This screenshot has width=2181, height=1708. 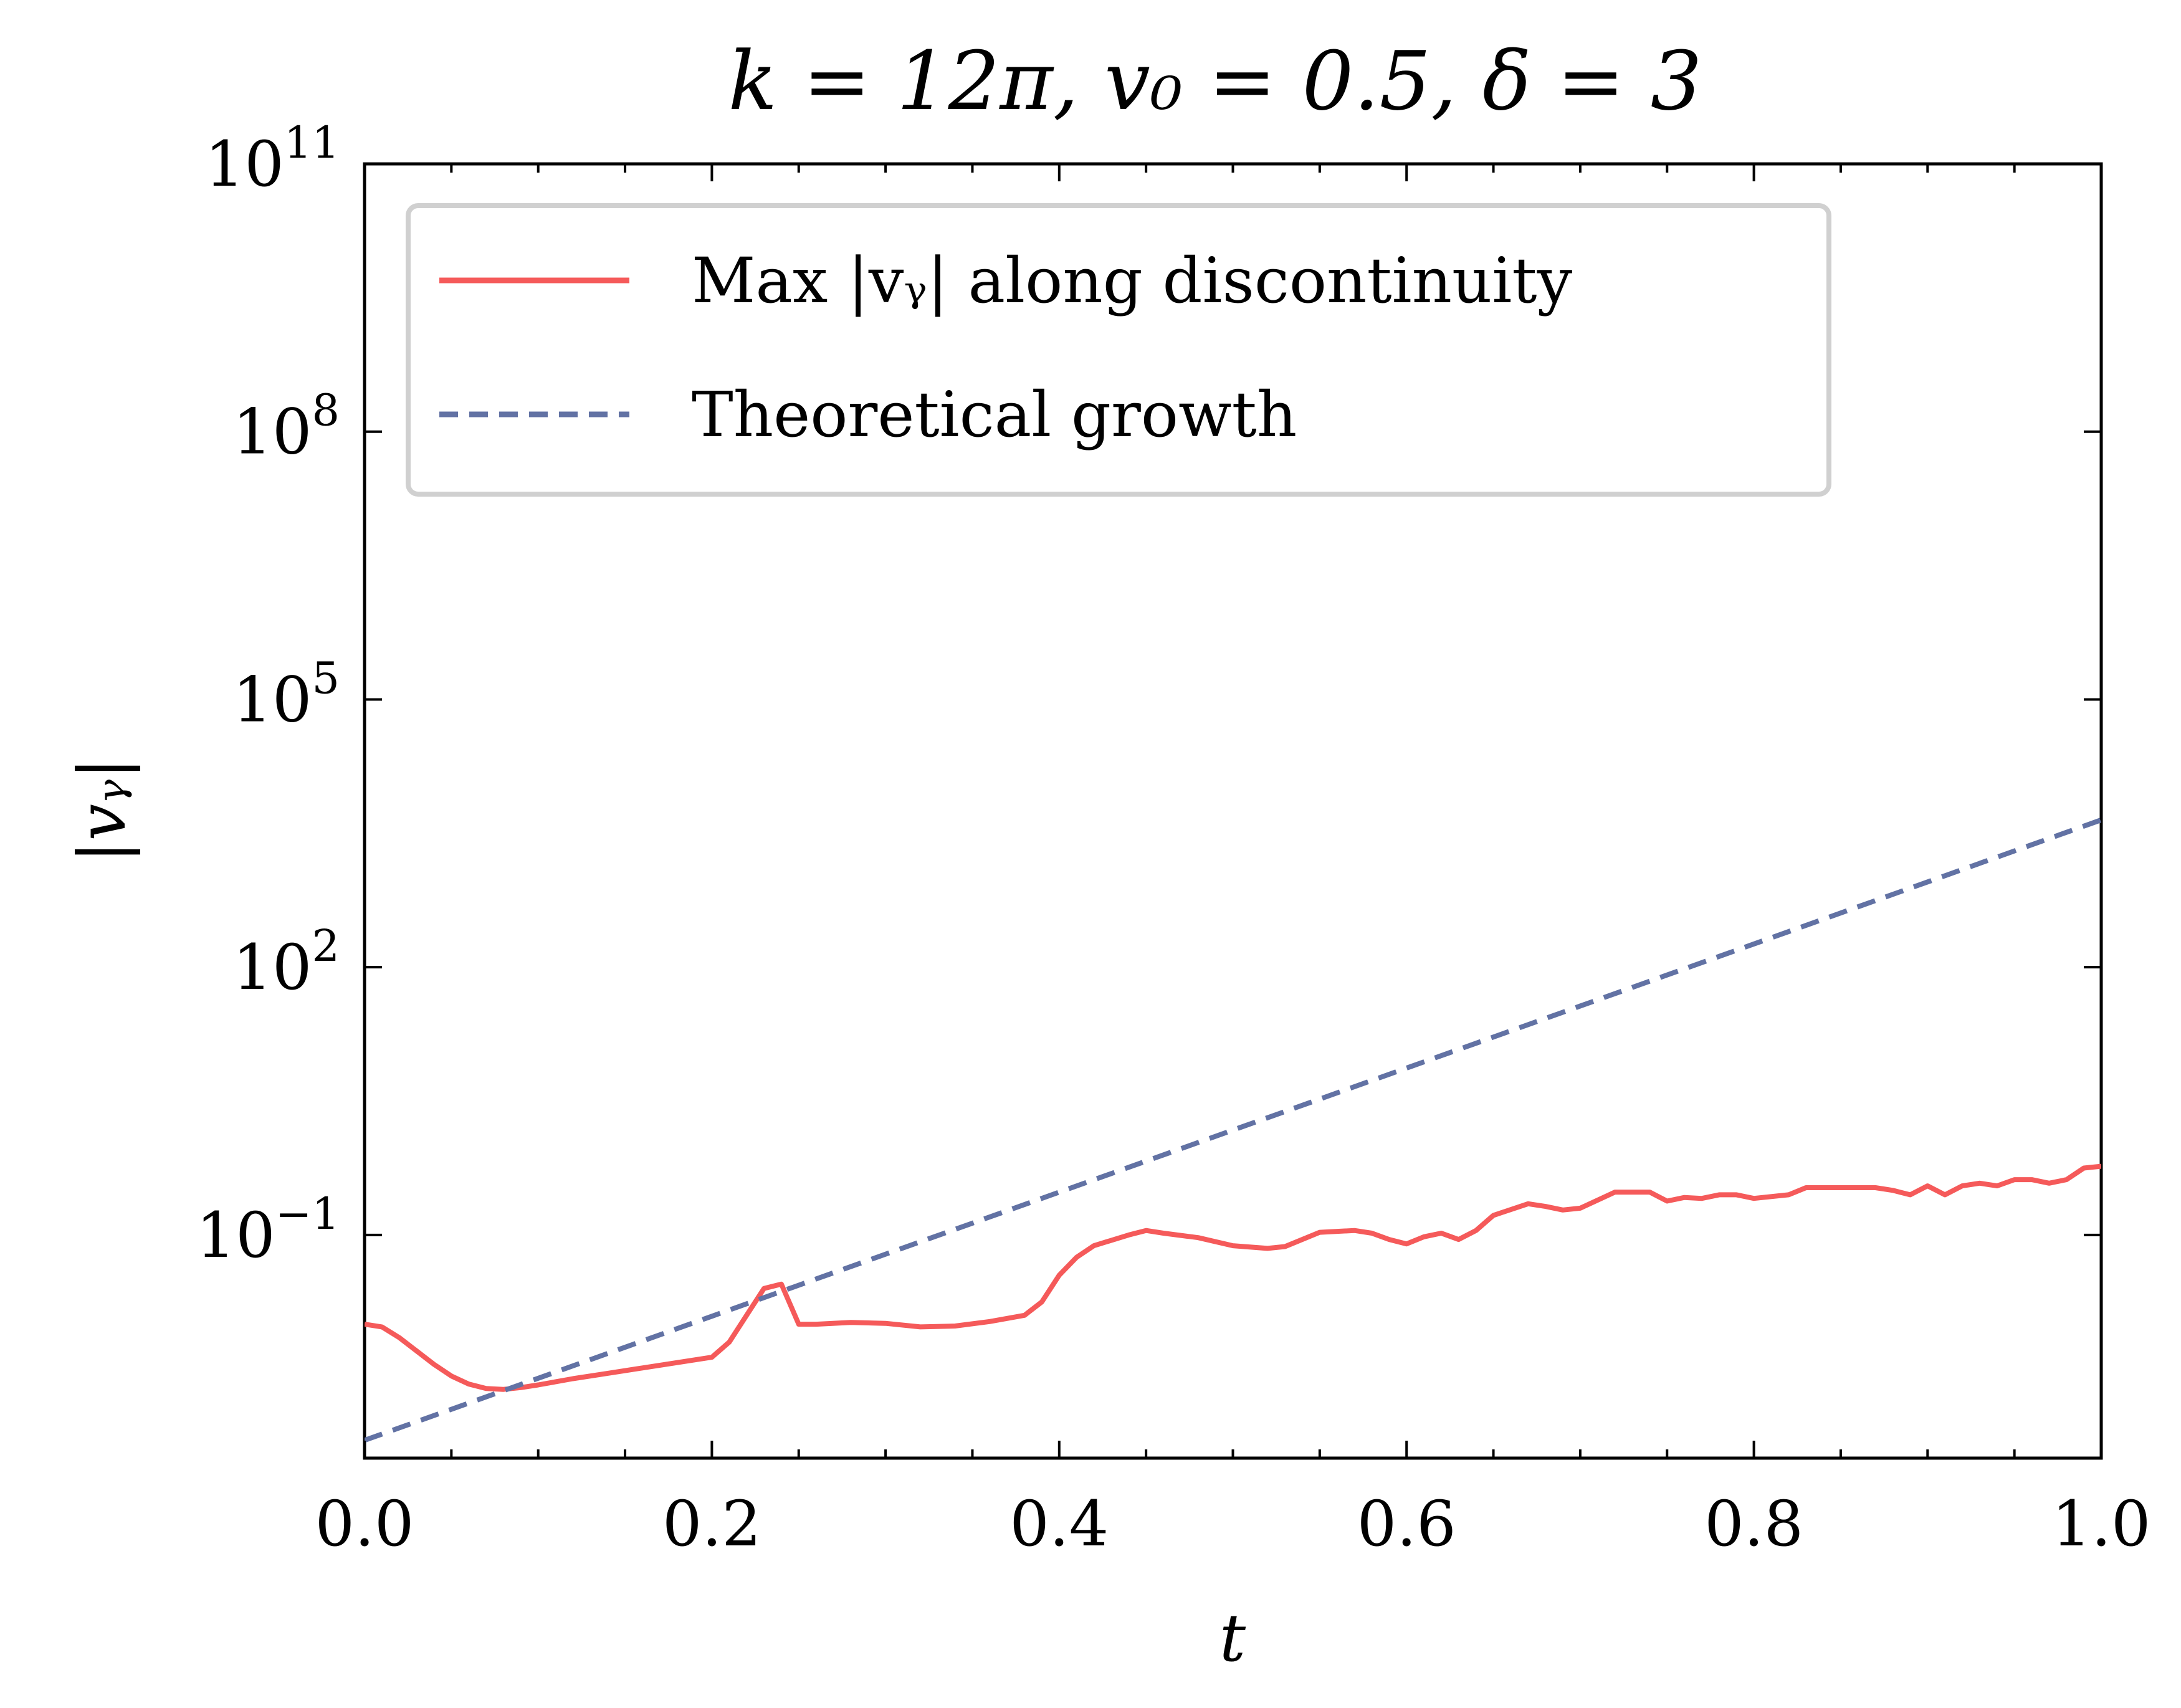 What do you see at coordinates (1215, 81) in the screenshot?
I see `chart-title: k = 12π, v₀ = 0.5, δ = 3` at bounding box center [1215, 81].